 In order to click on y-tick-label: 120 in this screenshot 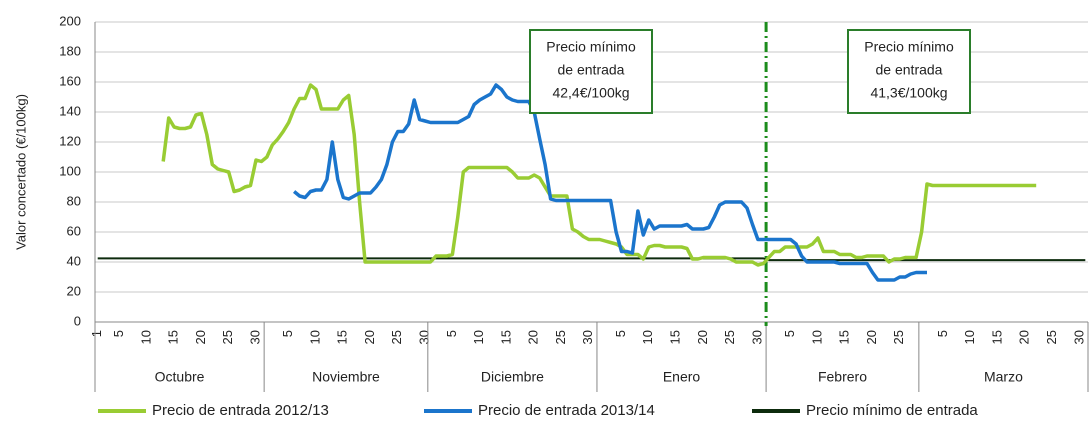, I will do `click(70, 140)`.